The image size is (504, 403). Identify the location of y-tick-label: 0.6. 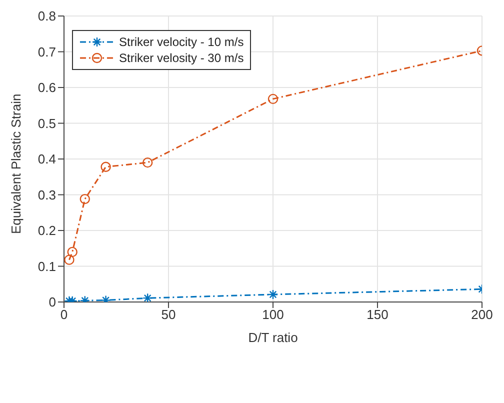
(47, 88).